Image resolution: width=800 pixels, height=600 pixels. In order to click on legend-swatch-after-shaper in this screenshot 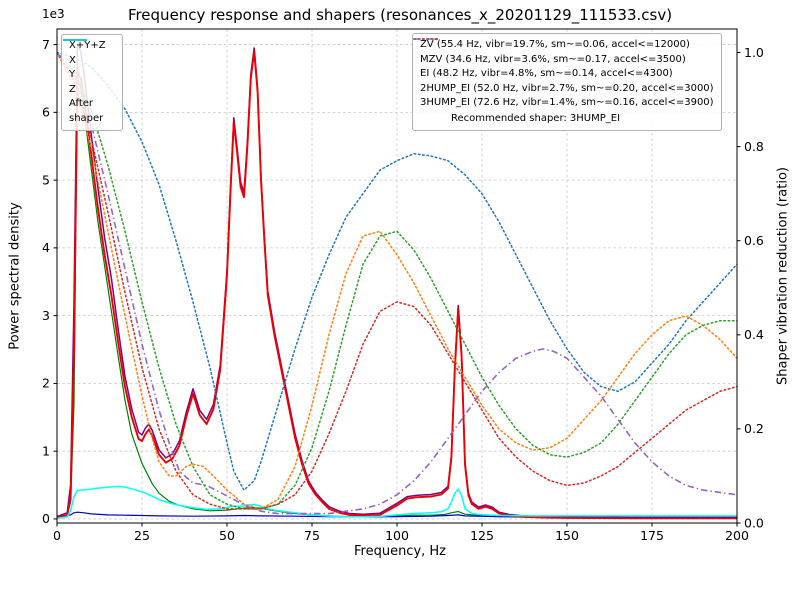, I will do `click(75, 40)`.